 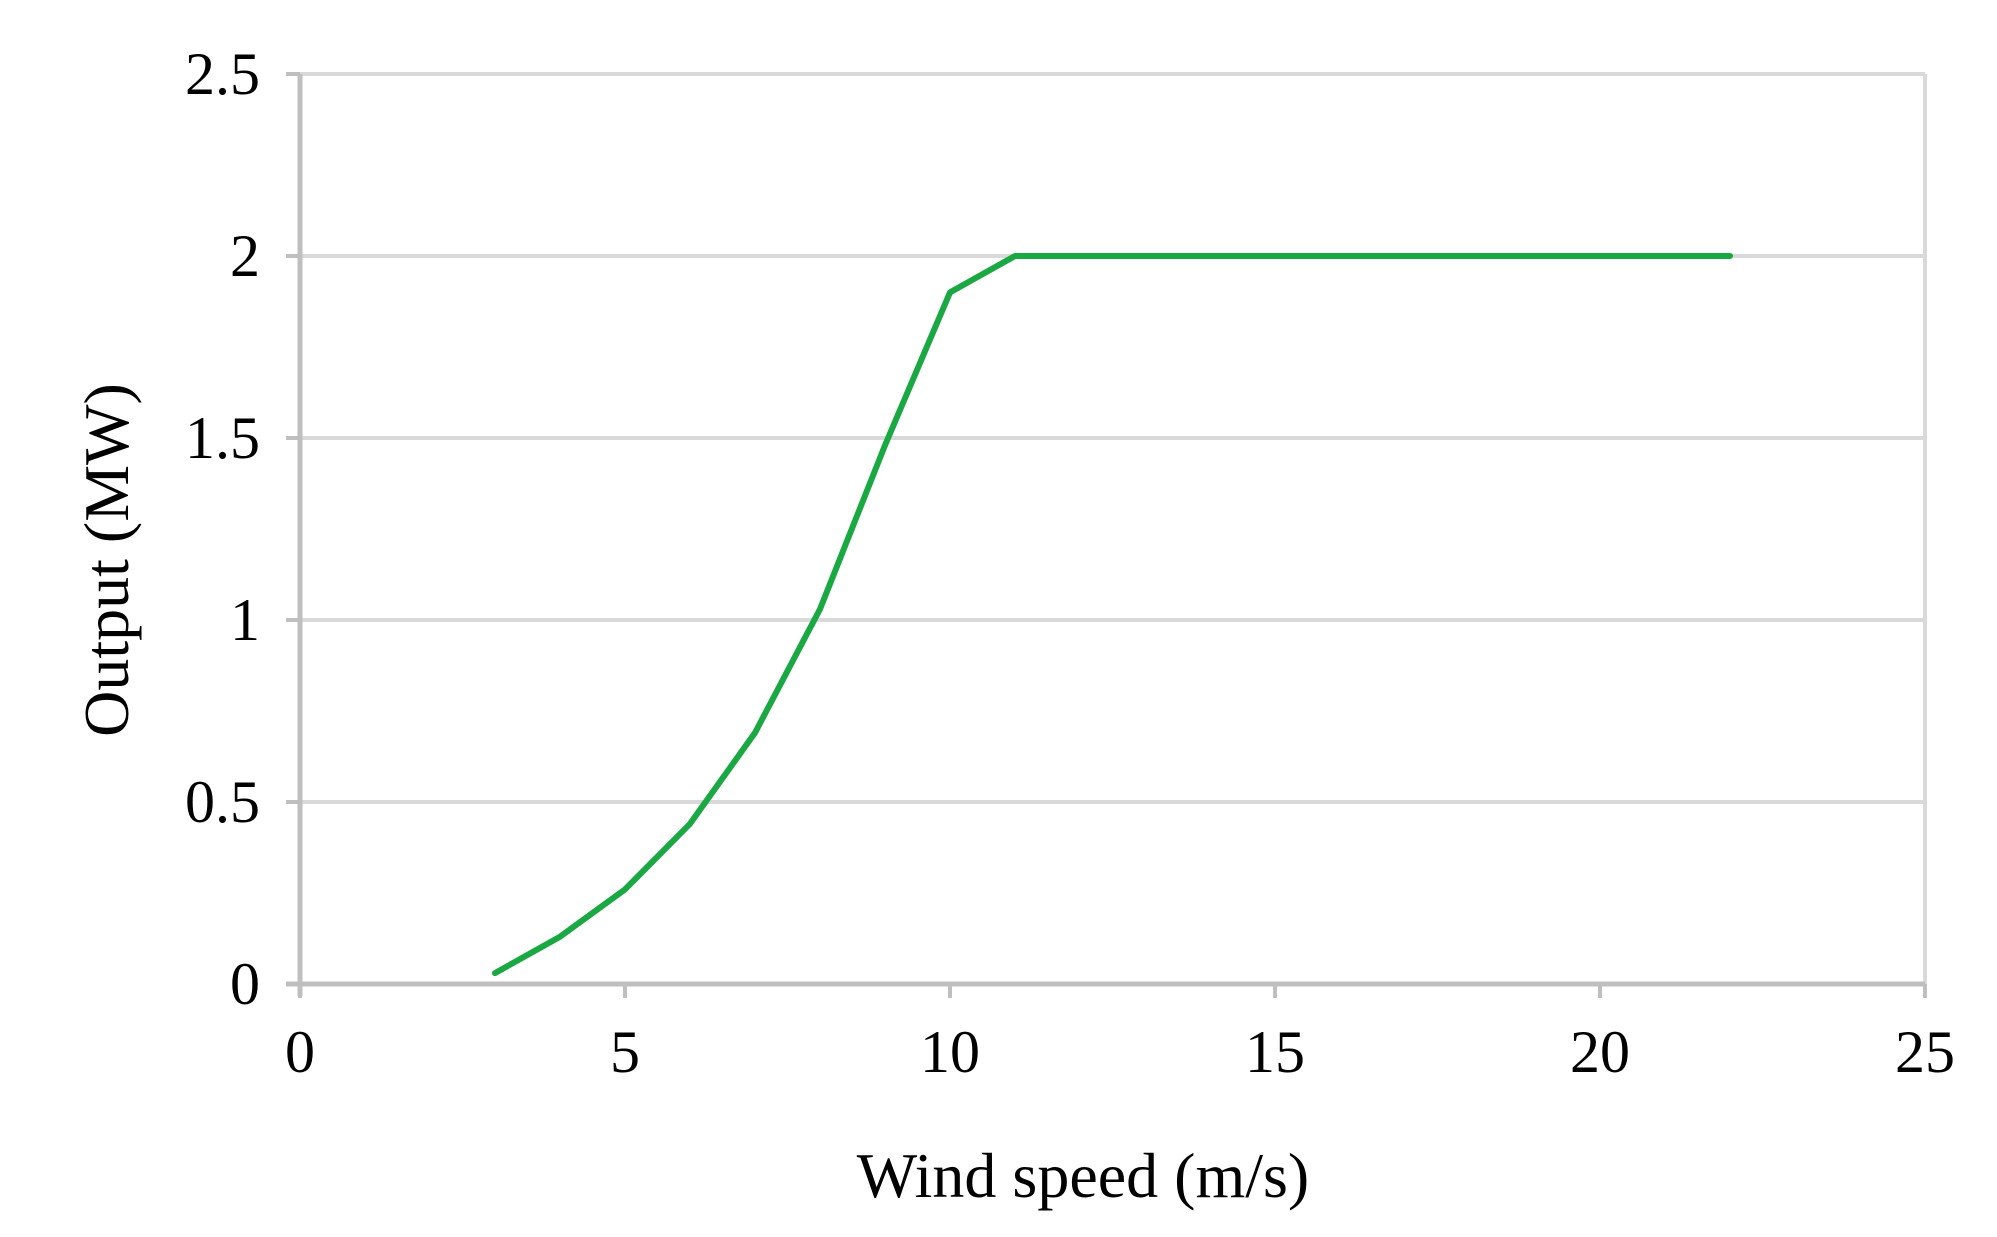 What do you see at coordinates (300, 1052) in the screenshot?
I see `x-tick-label: 0` at bounding box center [300, 1052].